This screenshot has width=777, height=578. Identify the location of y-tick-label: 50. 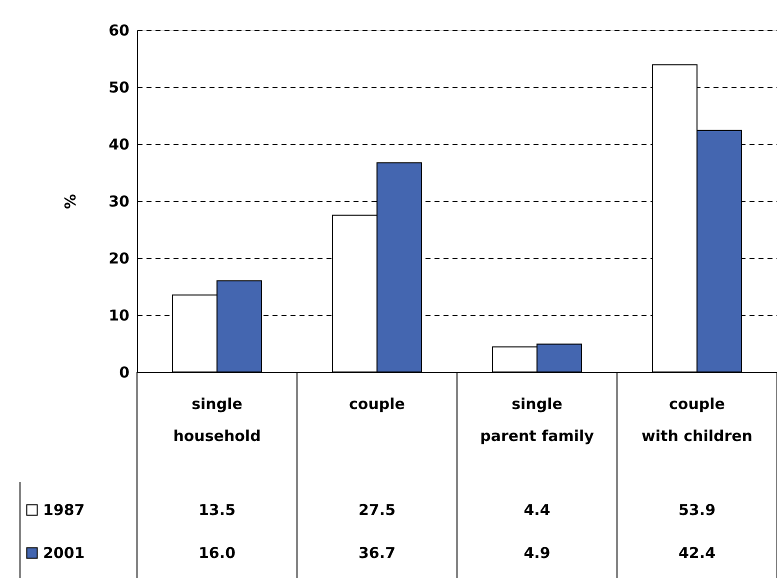
(119, 87).